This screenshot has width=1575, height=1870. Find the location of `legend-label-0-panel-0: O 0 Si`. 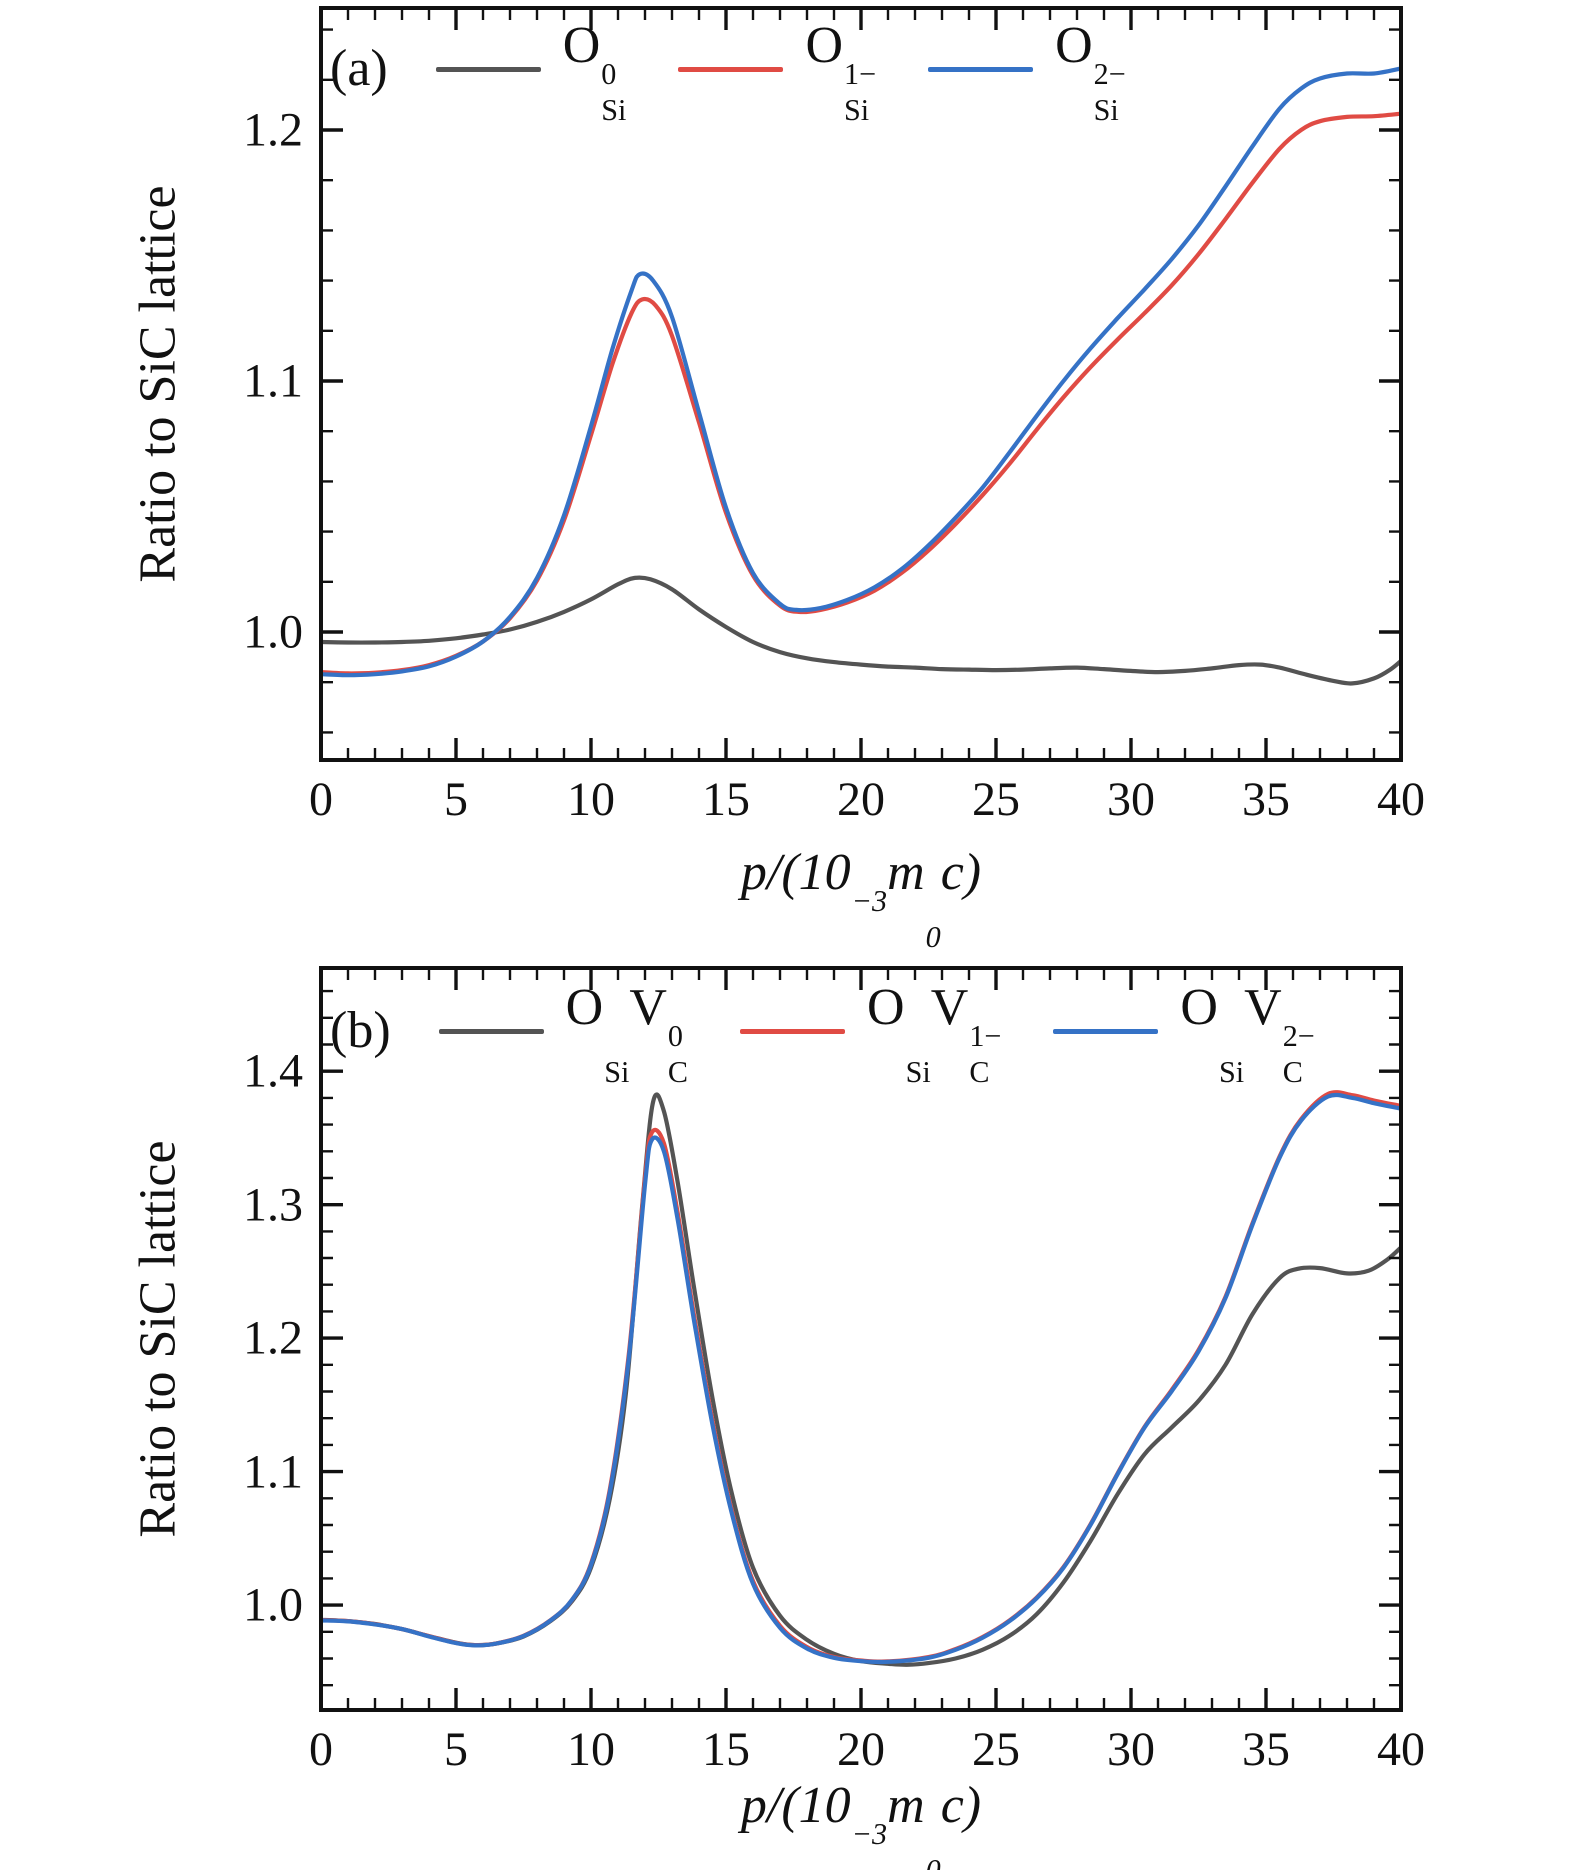

legend-label-0-panel-0: O 0 Si is located at coordinates (595, 69).